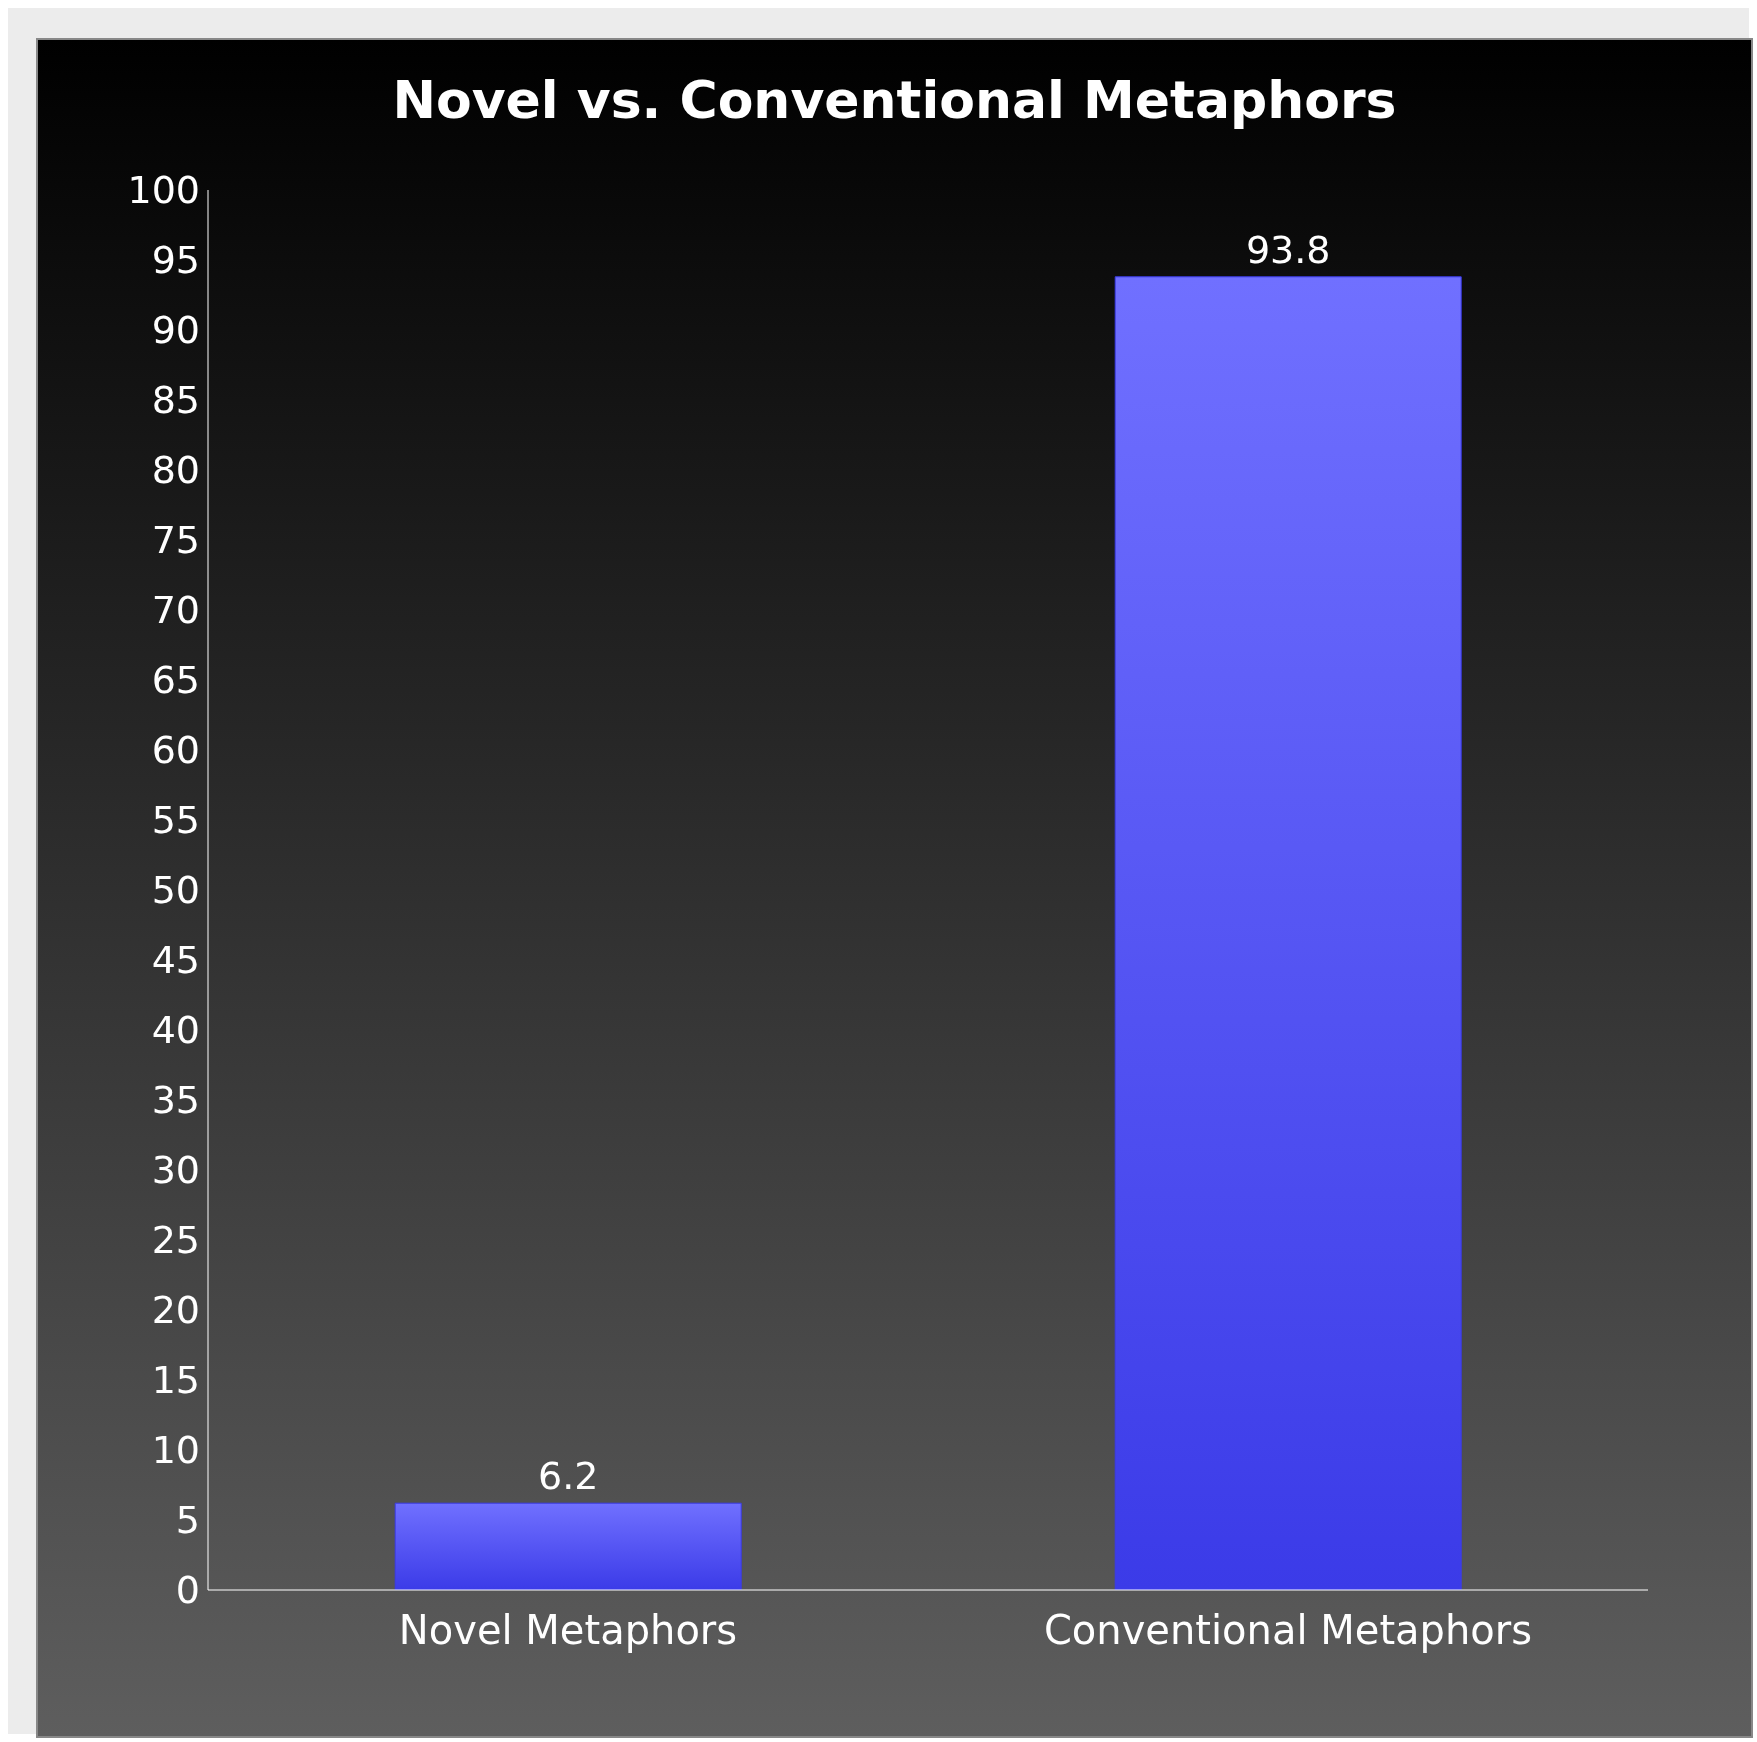 The image size is (1757, 1742). I want to click on y-tick-label: 45, so click(175, 960).